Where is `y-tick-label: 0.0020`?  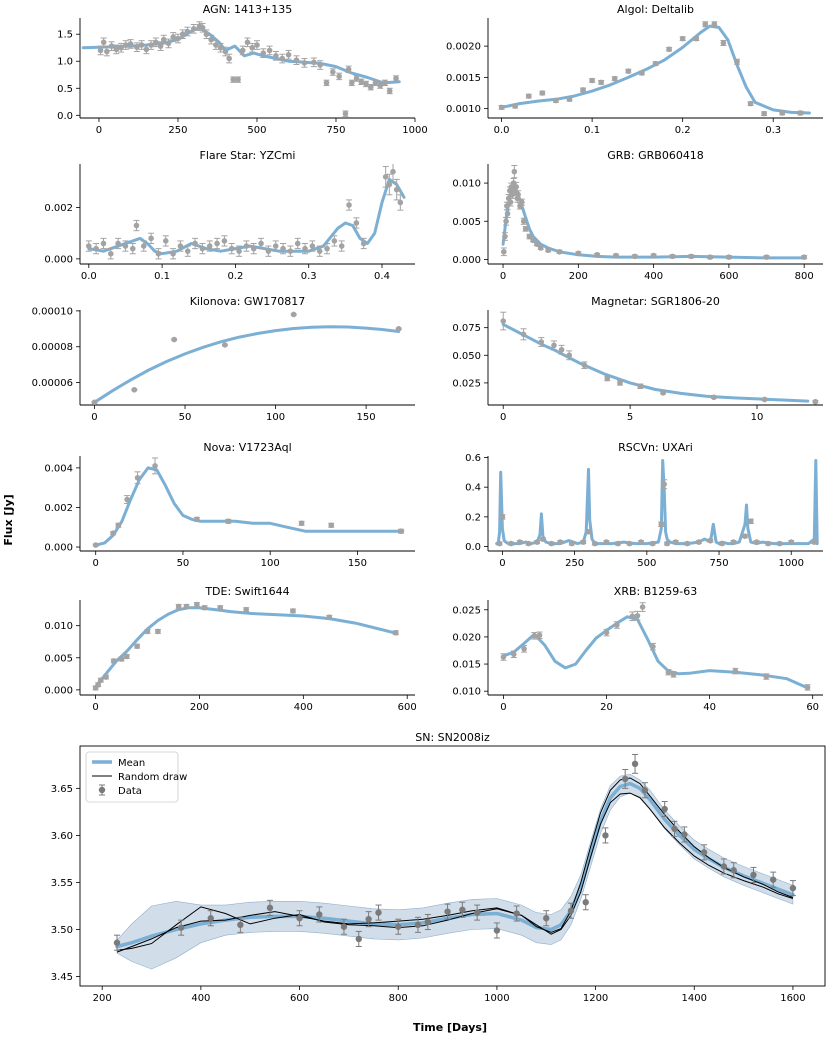 y-tick-label: 0.0020 is located at coordinates (463, 47).